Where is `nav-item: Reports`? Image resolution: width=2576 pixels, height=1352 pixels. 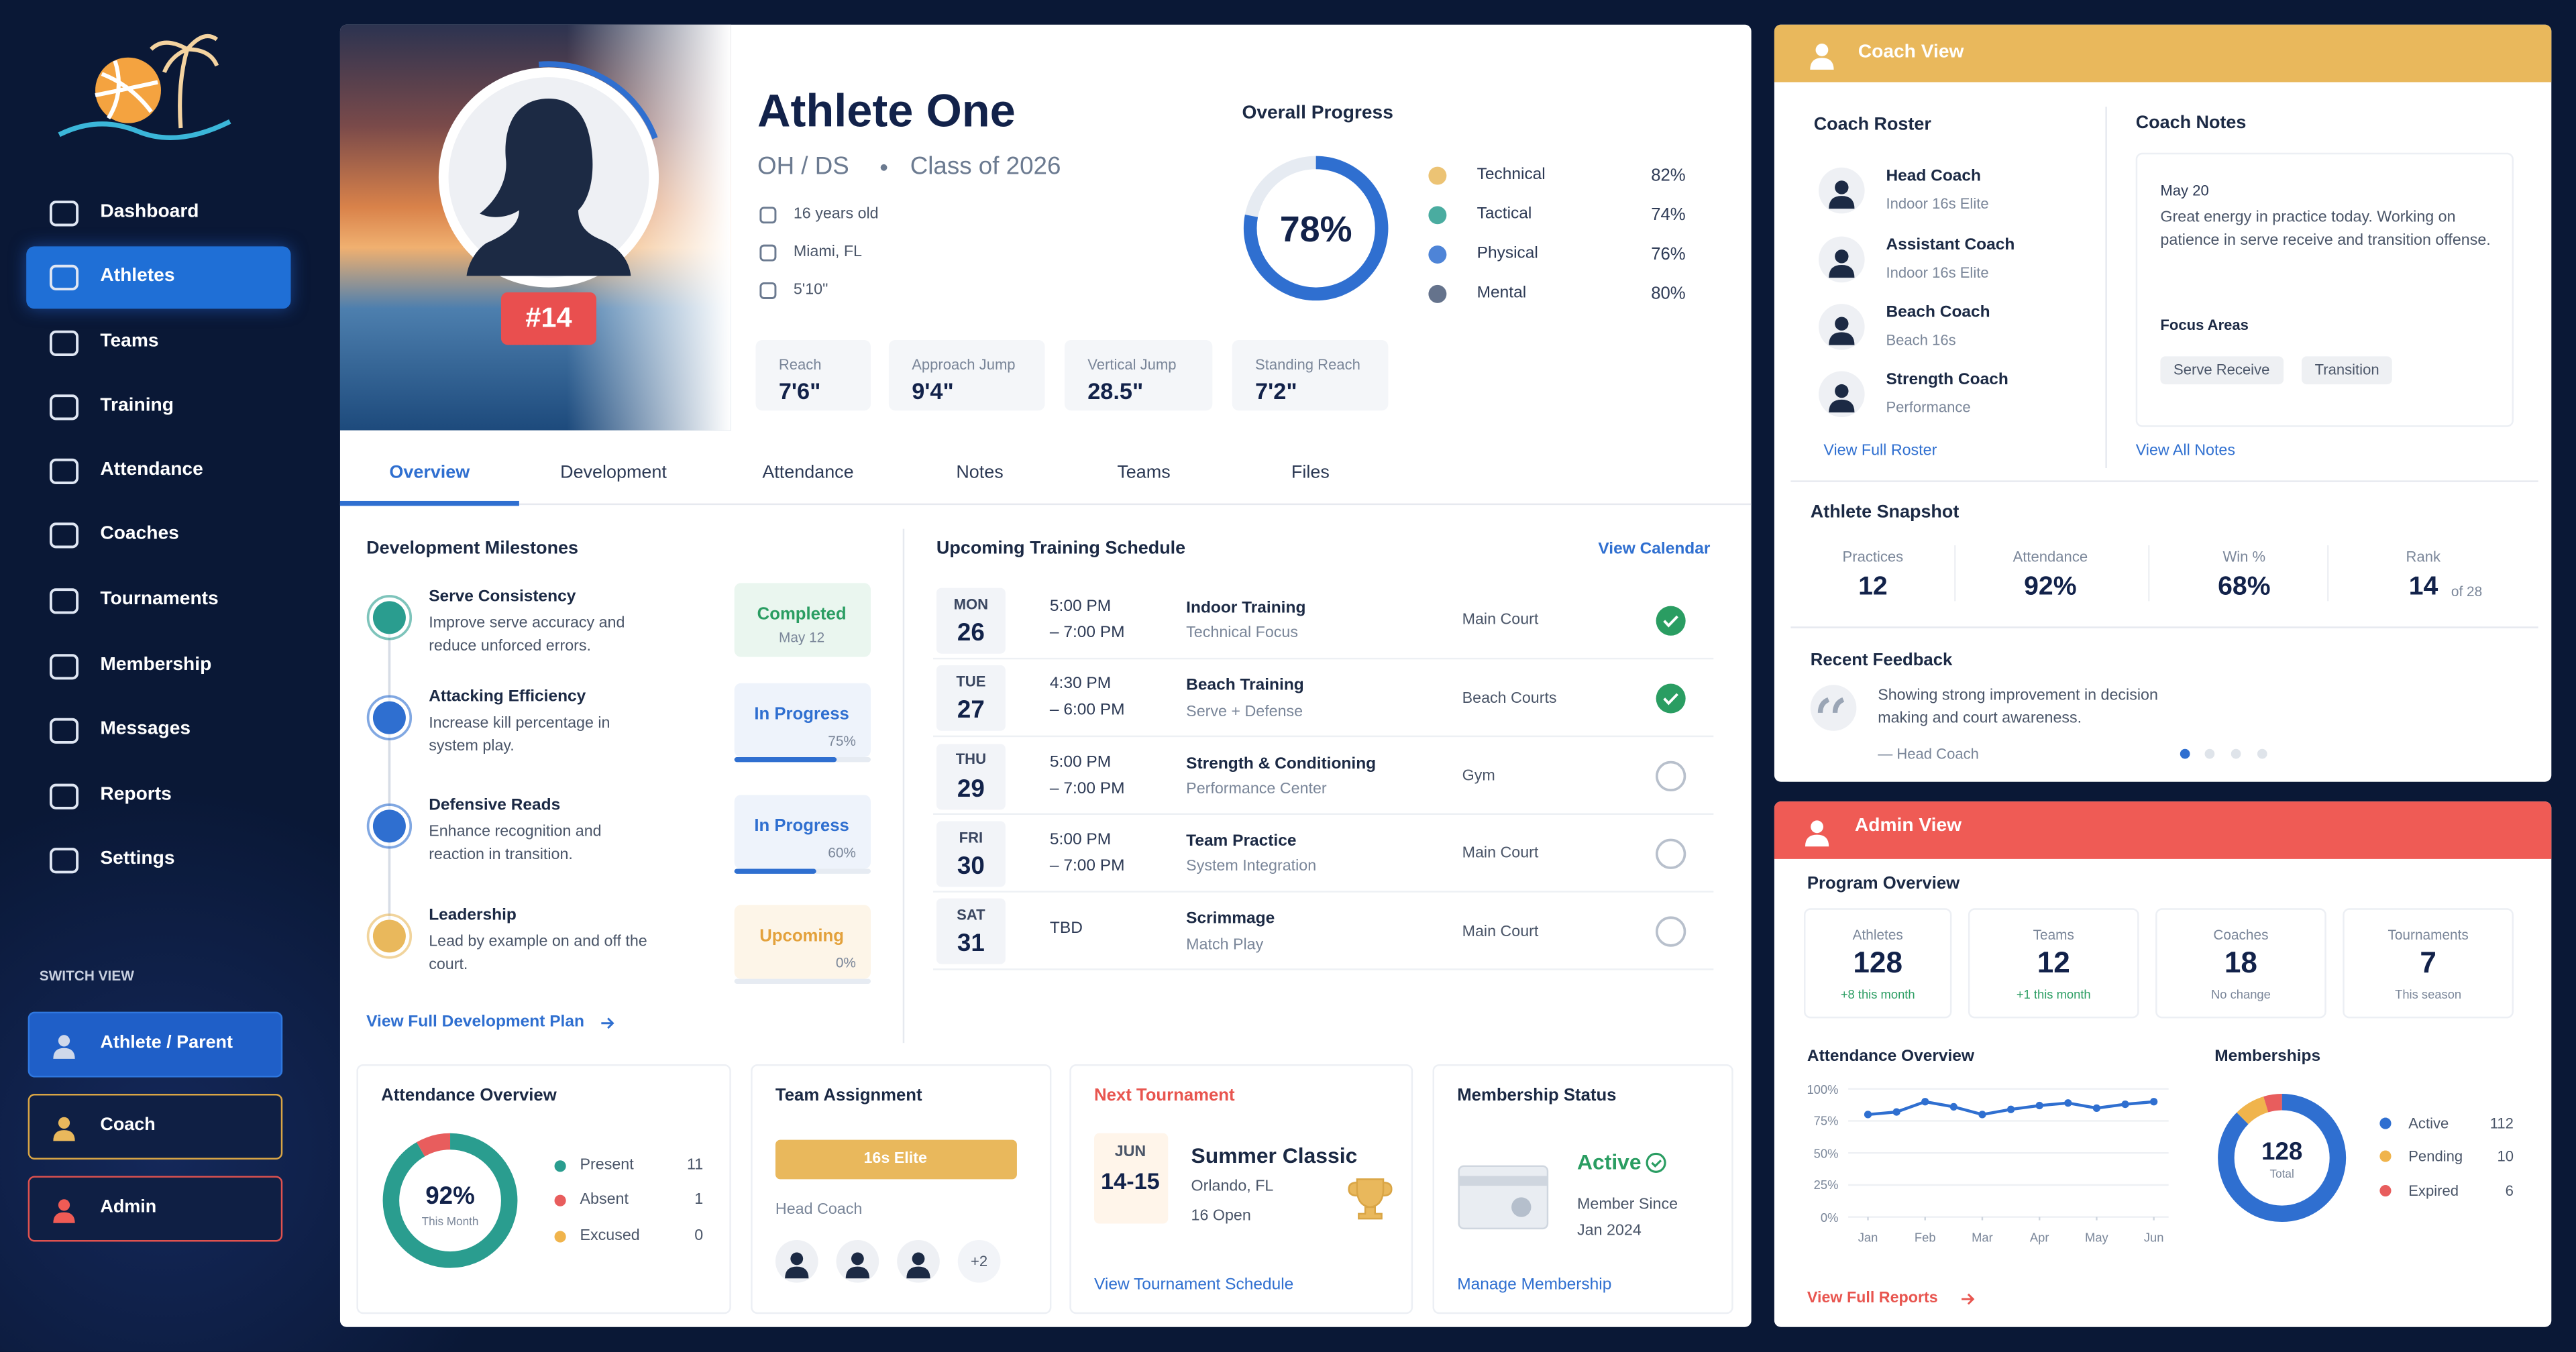
nav-item: Reports is located at coordinates (136, 795).